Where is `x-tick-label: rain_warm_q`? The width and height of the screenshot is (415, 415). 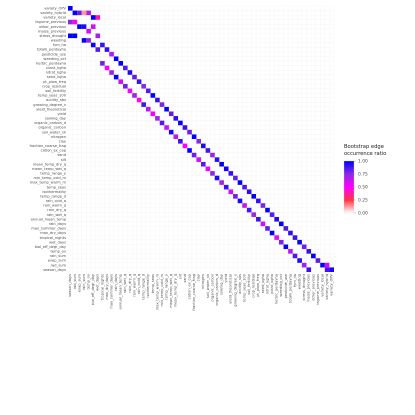
x-tick-label: rain_warm_q is located at coordinates (134, 285).